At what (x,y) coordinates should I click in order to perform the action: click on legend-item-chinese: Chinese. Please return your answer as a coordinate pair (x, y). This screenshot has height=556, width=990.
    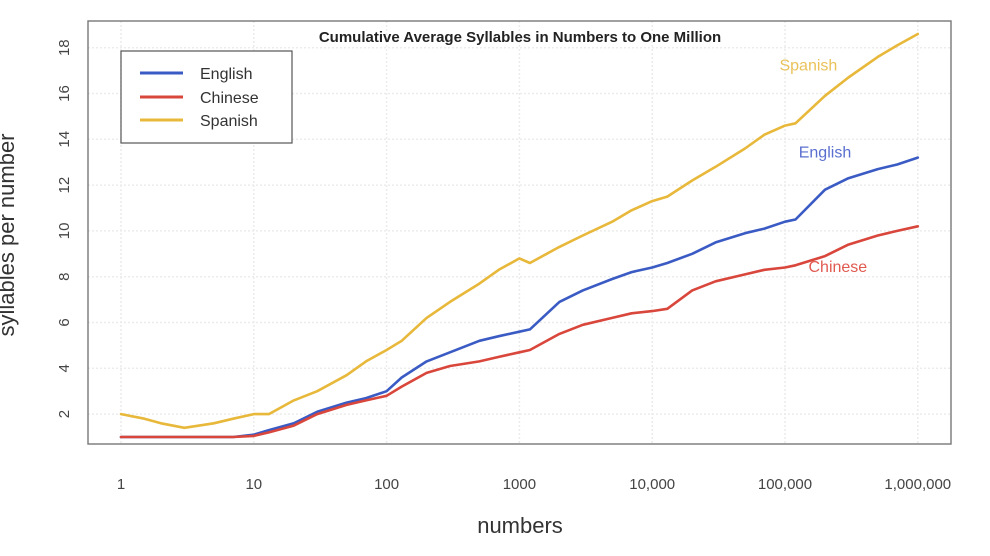
    Looking at the image, I should click on (199, 98).